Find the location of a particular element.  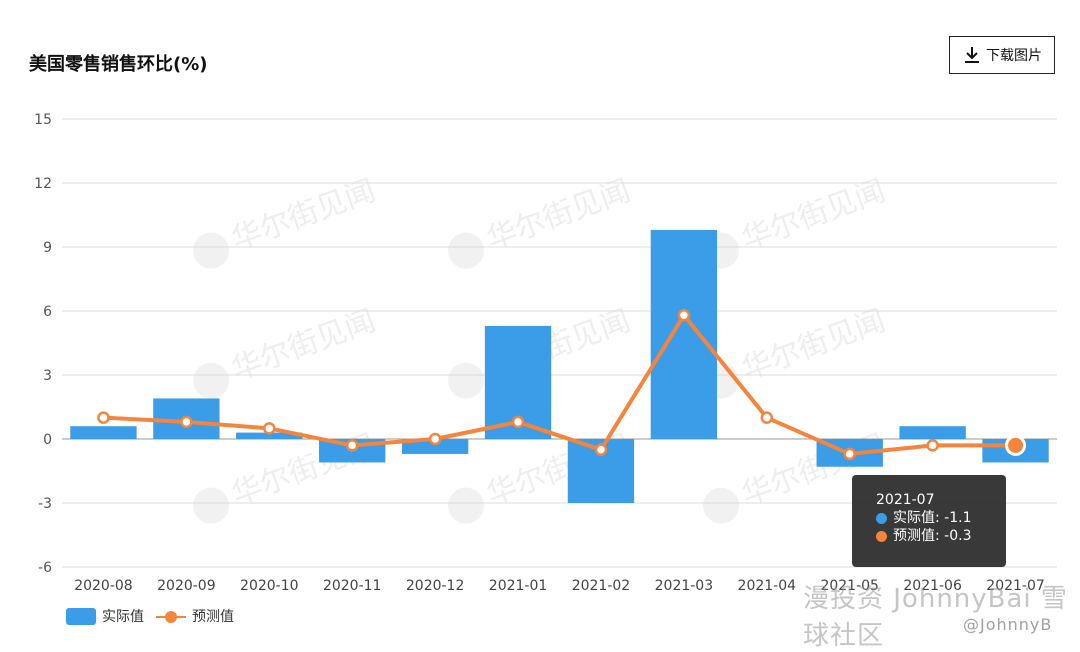

legend-item-forecast: 预测值 is located at coordinates (195, 616).